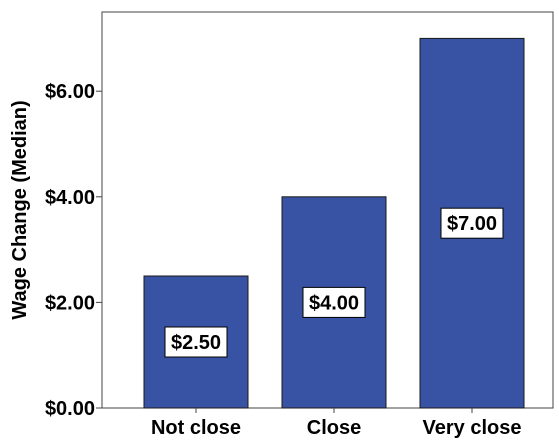 This screenshot has height=442, width=559. I want to click on y-tick-label: $2.00, so click(70, 303).